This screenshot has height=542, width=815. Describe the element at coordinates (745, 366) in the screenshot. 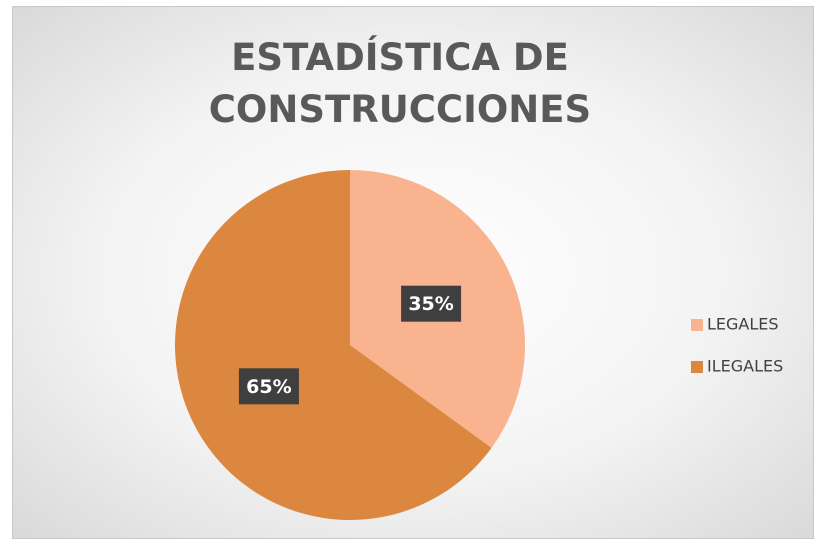

I see `legend-label: ILEGALES` at that location.